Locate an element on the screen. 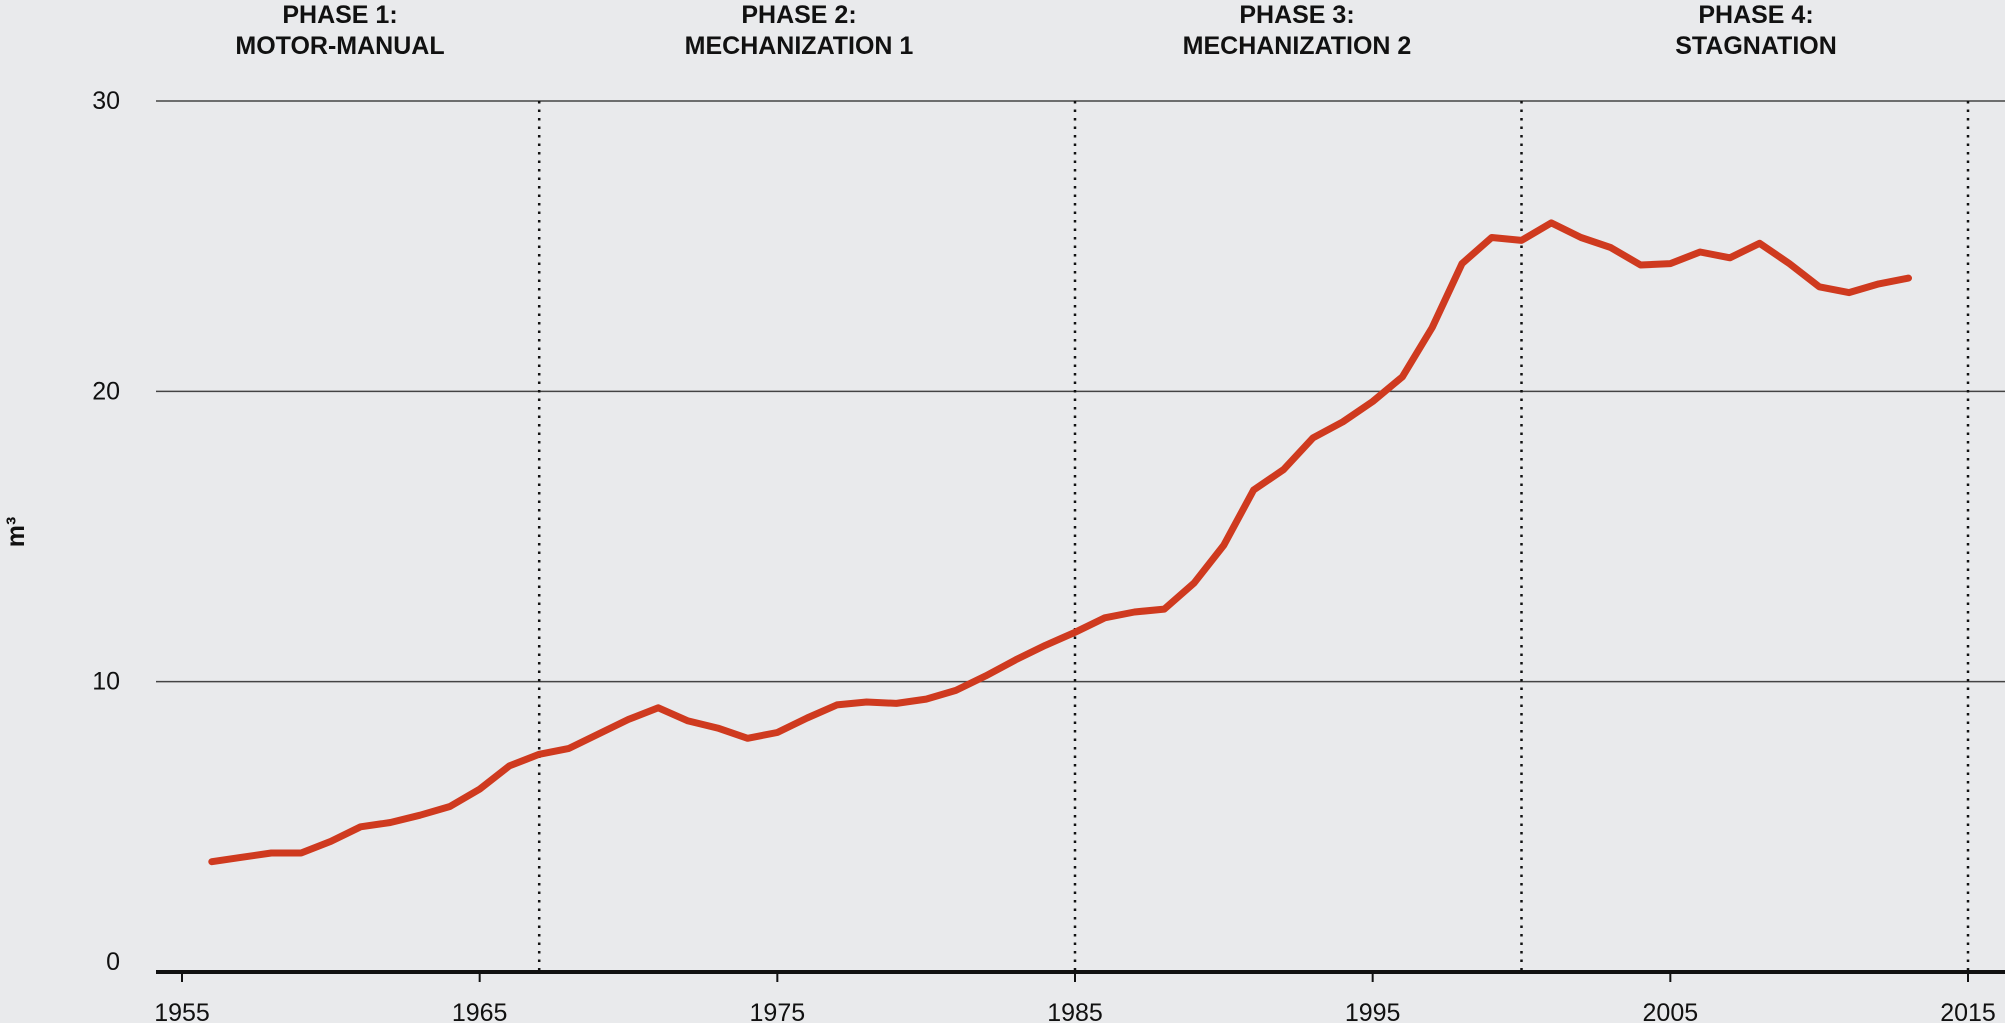 The image size is (2005, 1023). phase-label-title: PHASE 4: is located at coordinates (1755, 15).